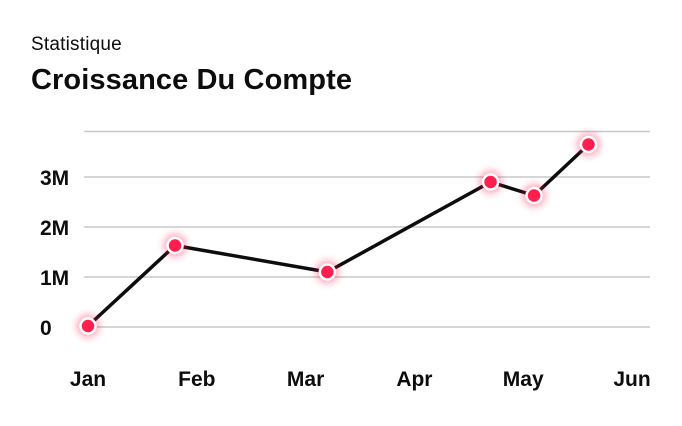  What do you see at coordinates (76, 44) in the screenshot?
I see `chart-subtitle: Statistique` at bounding box center [76, 44].